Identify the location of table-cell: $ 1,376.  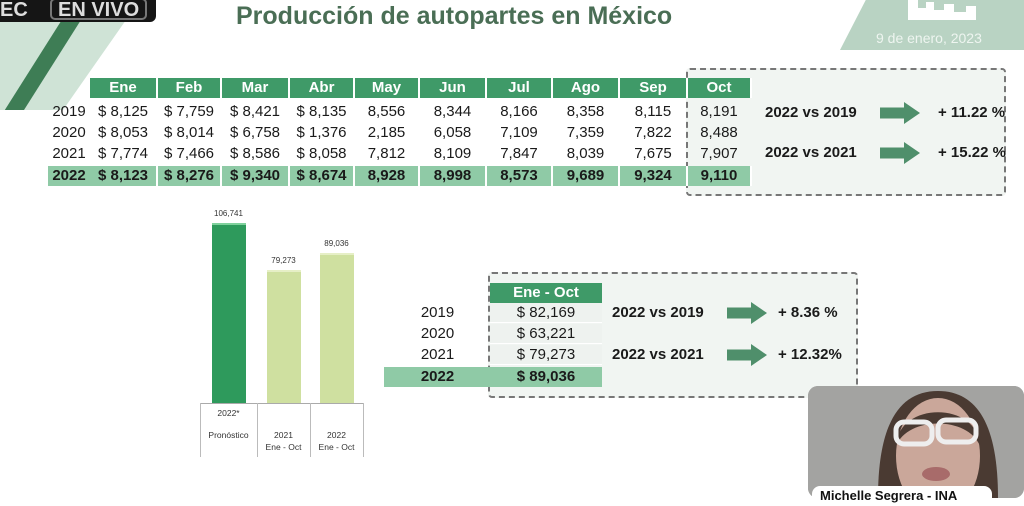
(321, 132).